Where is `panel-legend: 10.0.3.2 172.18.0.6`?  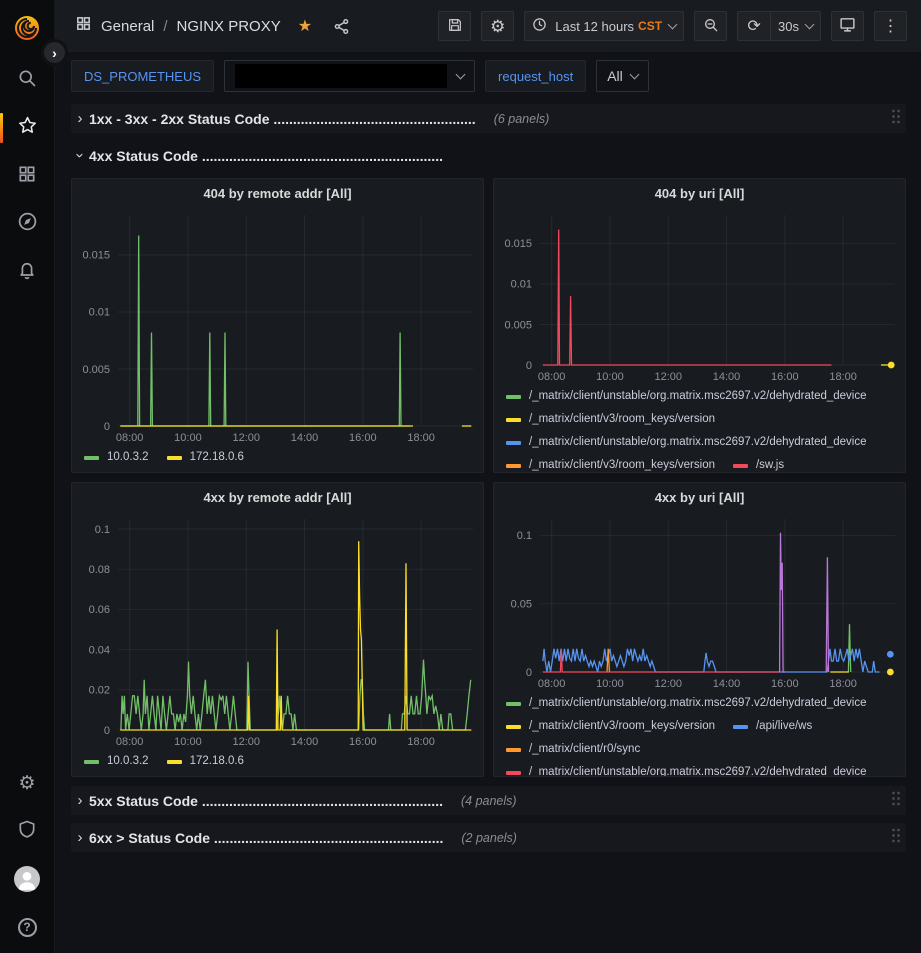 panel-legend: 10.0.3.2 172.18.0.6 is located at coordinates (277, 763).